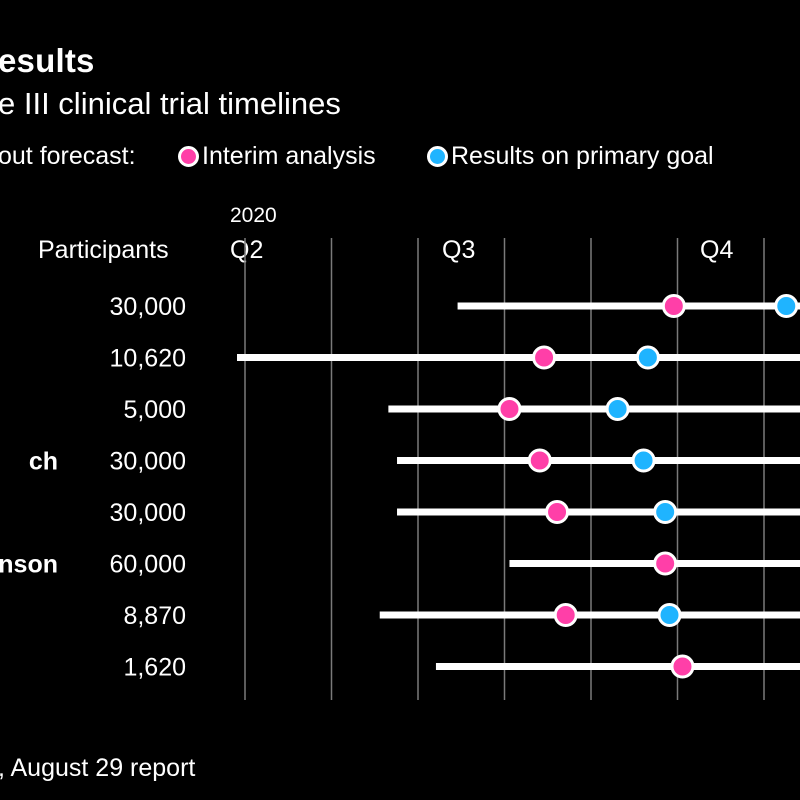 Image resolution: width=800 pixels, height=800 pixels. I want to click on chart-title: esults, so click(47, 60).